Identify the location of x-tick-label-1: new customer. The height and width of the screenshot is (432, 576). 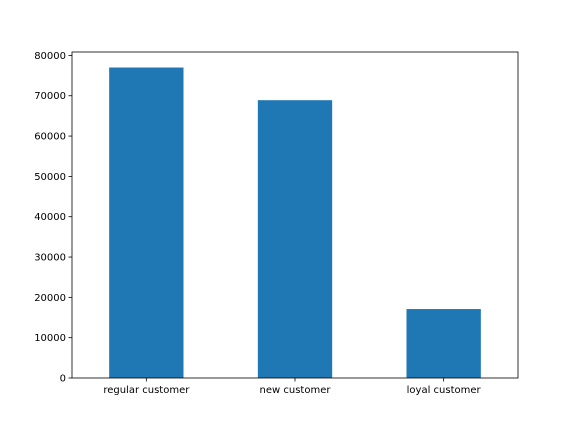
(296, 390).